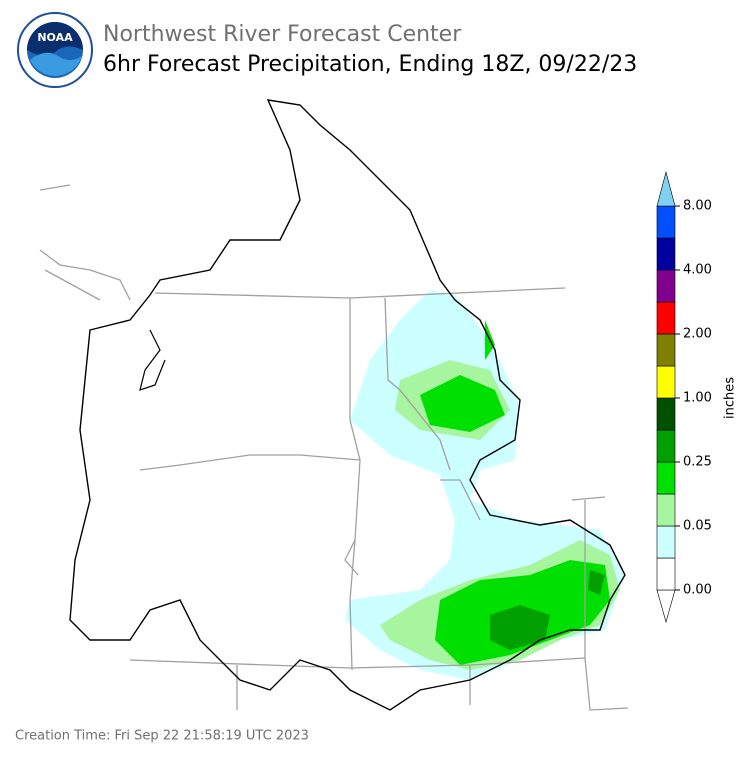  I want to click on colorbar-ticks: 0.00 0.05 0.25 1.00 2.00 4.00 8.00, so click(693, 398).